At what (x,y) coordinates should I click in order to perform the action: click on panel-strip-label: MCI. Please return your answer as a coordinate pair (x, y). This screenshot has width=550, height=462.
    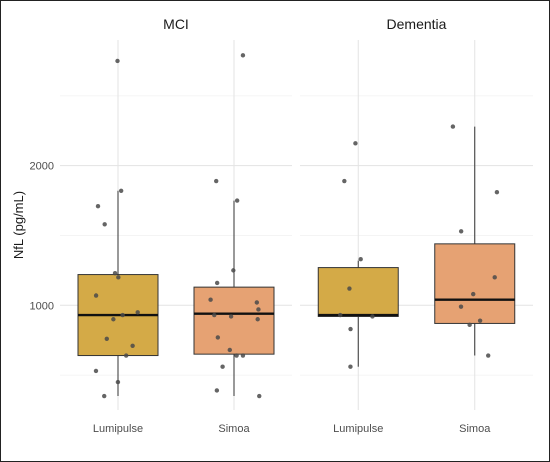
    Looking at the image, I should click on (176, 24).